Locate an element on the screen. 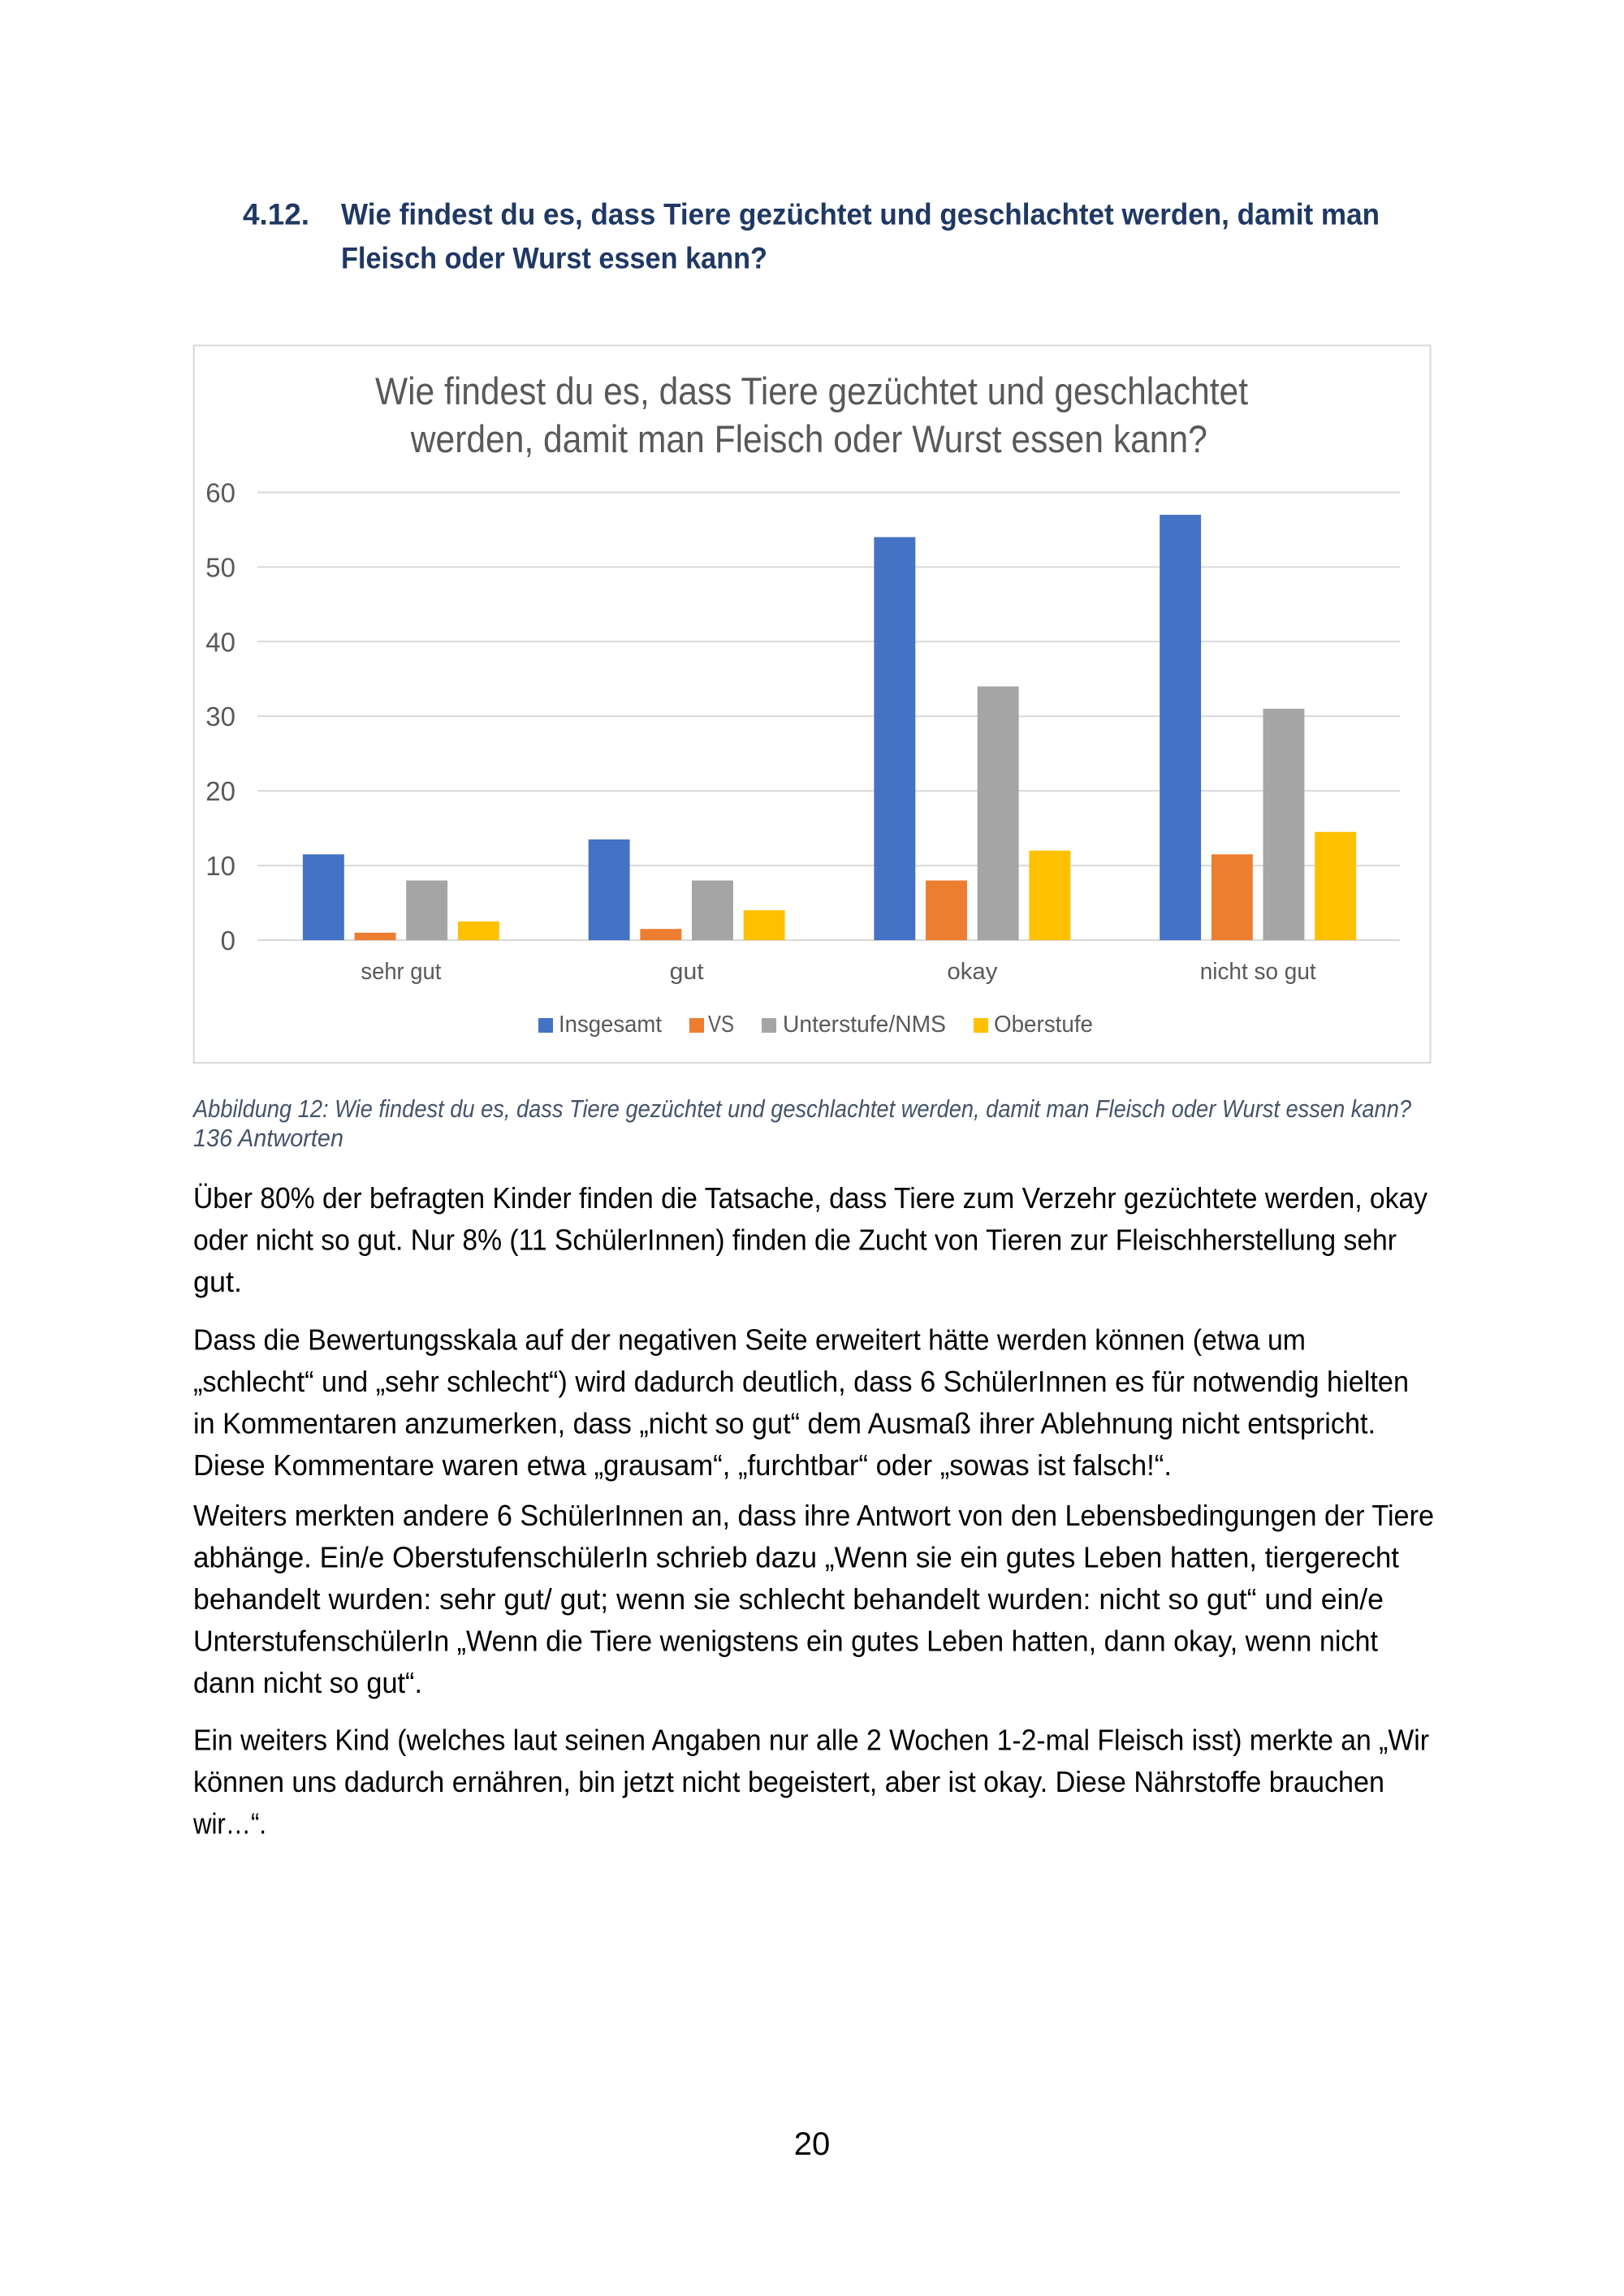 This screenshot has height=2296, width=1624. svg-text: Oberstufe is located at coordinates (1044, 1025).